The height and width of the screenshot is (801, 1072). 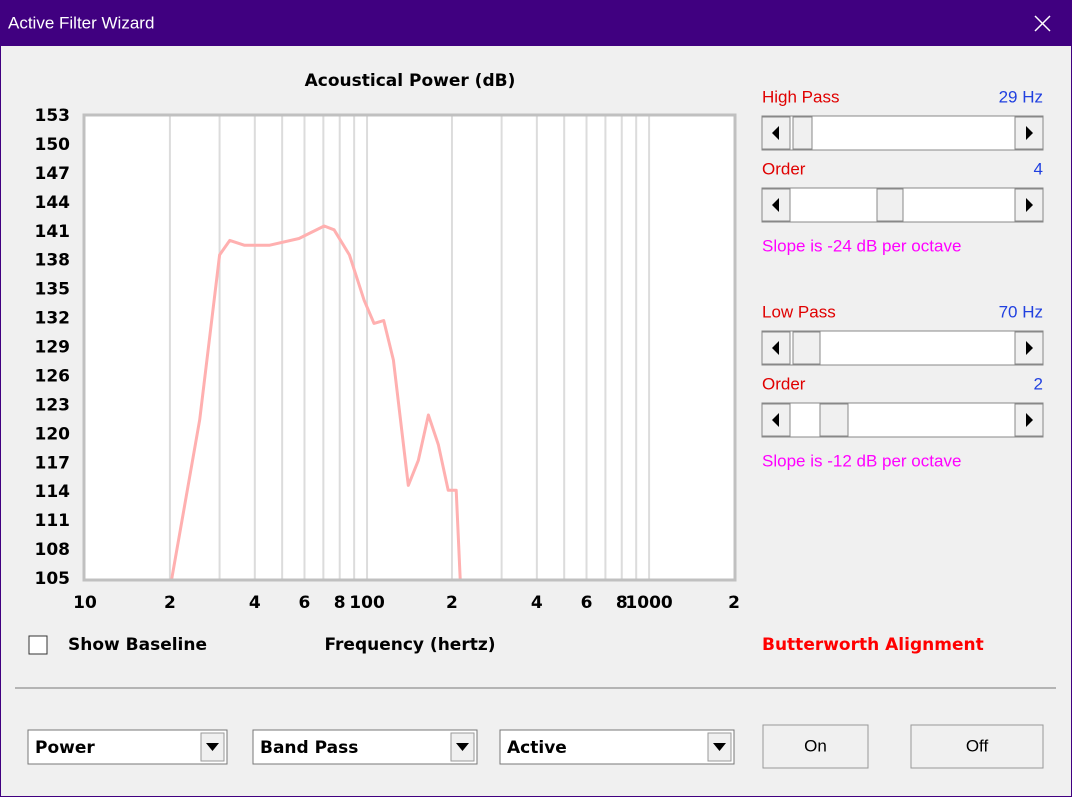 What do you see at coordinates (53, 521) in the screenshot?
I see `y-tick-label: 111` at bounding box center [53, 521].